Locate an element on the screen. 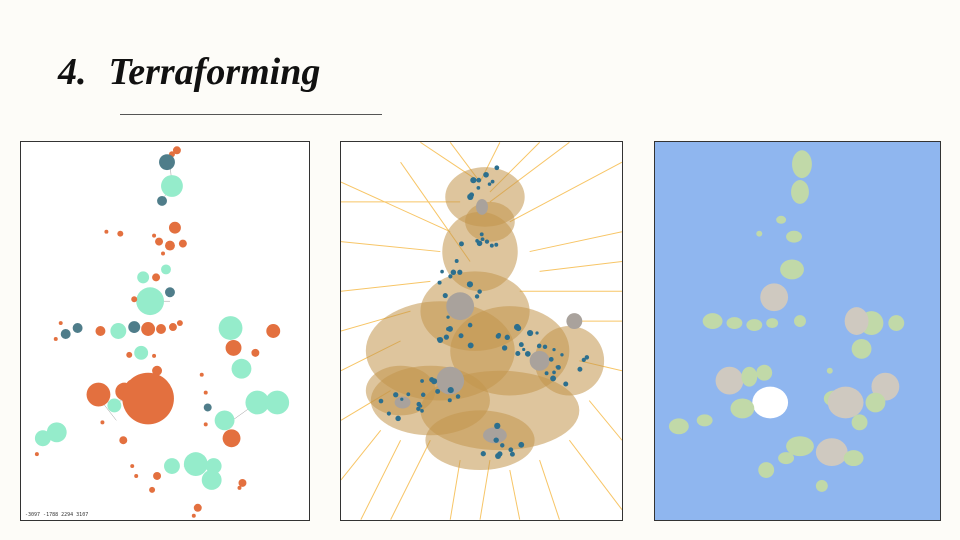 The image size is (960, 540). voronoi-landmass is located at coordinates (485, 319).